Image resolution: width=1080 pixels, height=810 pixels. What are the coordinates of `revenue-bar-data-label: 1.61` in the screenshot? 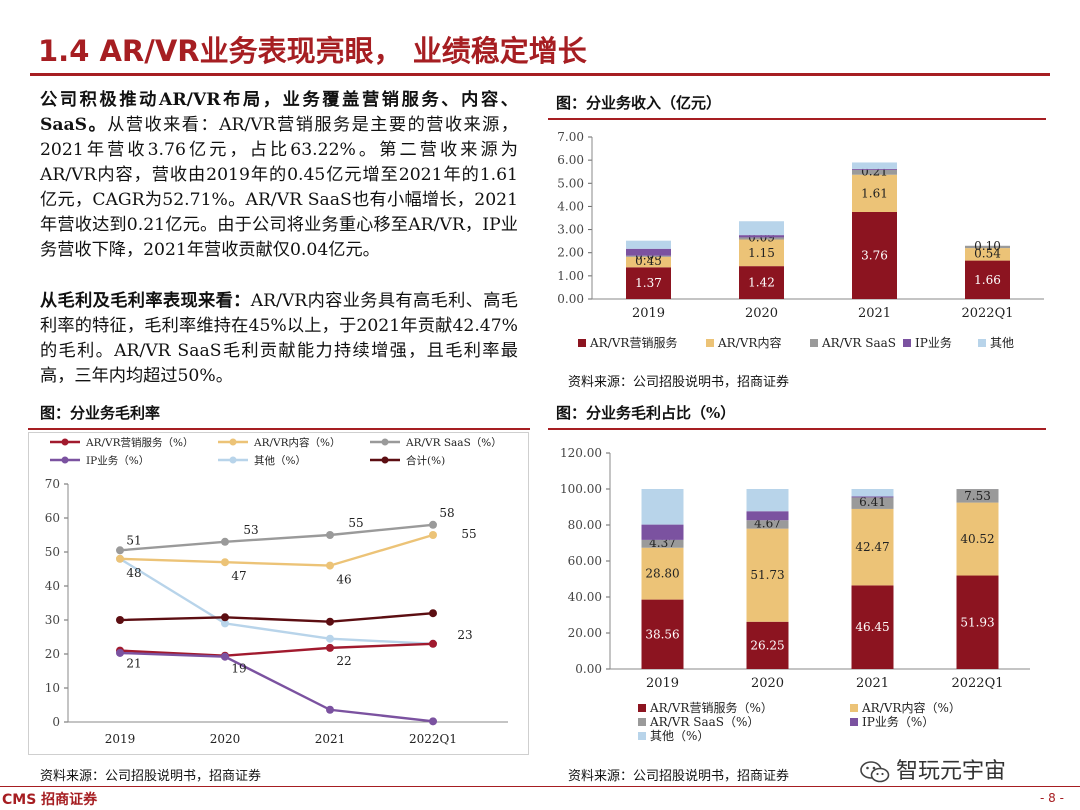 It's located at (874, 193).